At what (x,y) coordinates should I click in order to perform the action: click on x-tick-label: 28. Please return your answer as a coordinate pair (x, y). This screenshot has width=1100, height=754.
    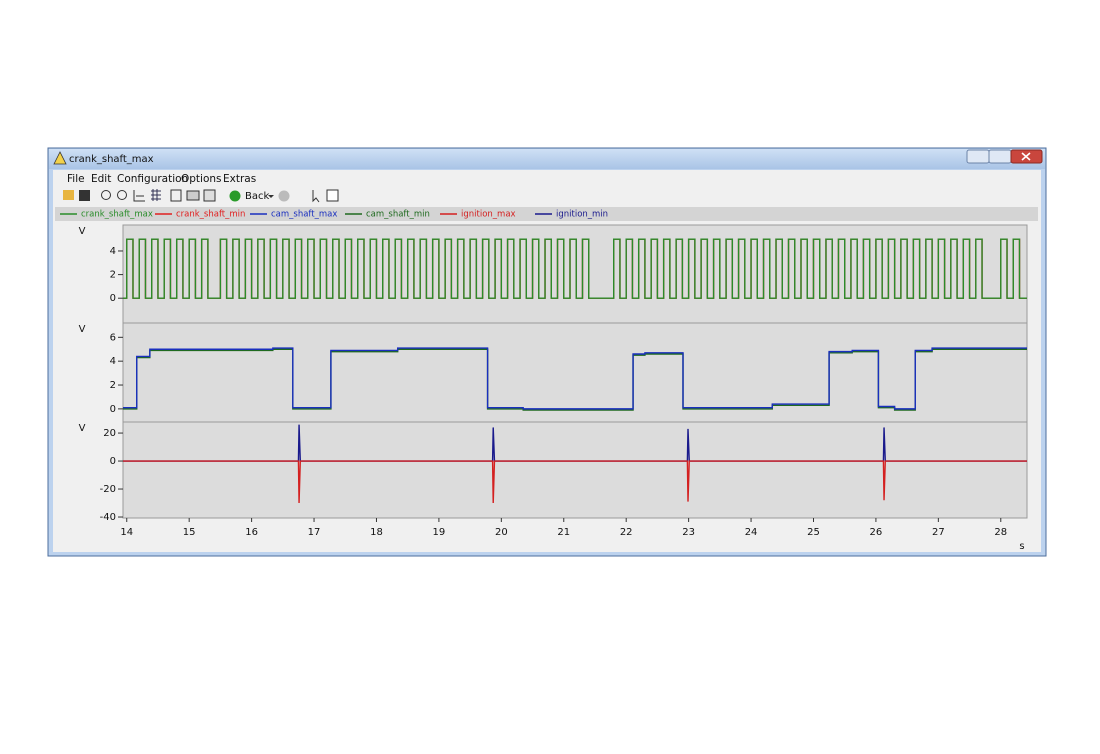
    Looking at the image, I should click on (1000, 532).